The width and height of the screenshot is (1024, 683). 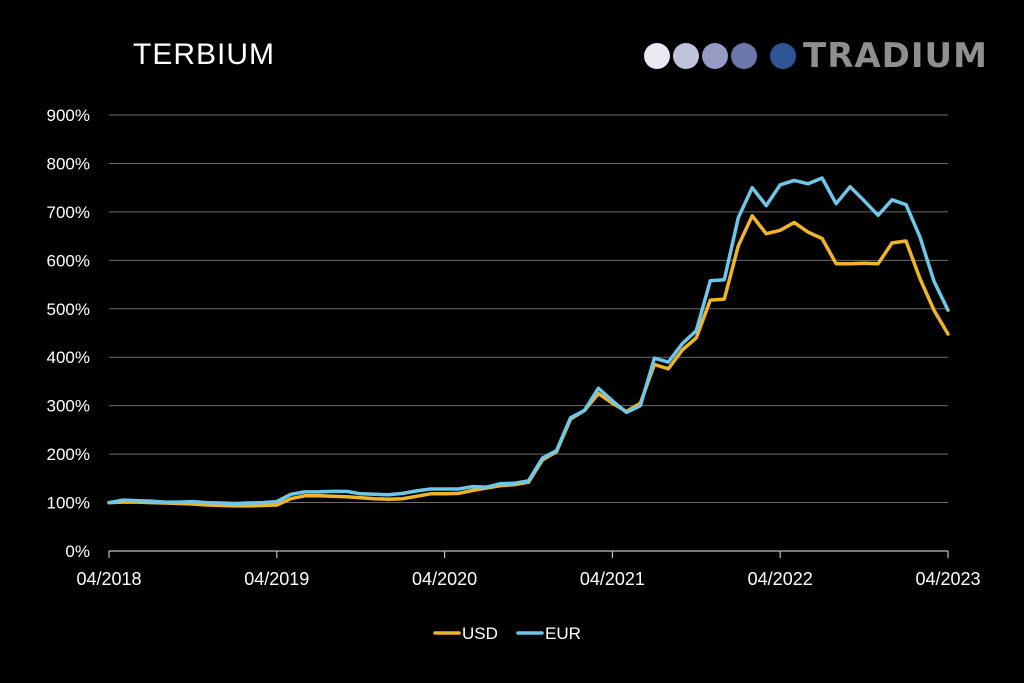 I want to click on x-tick-label: 04/2020, so click(x=444, y=579).